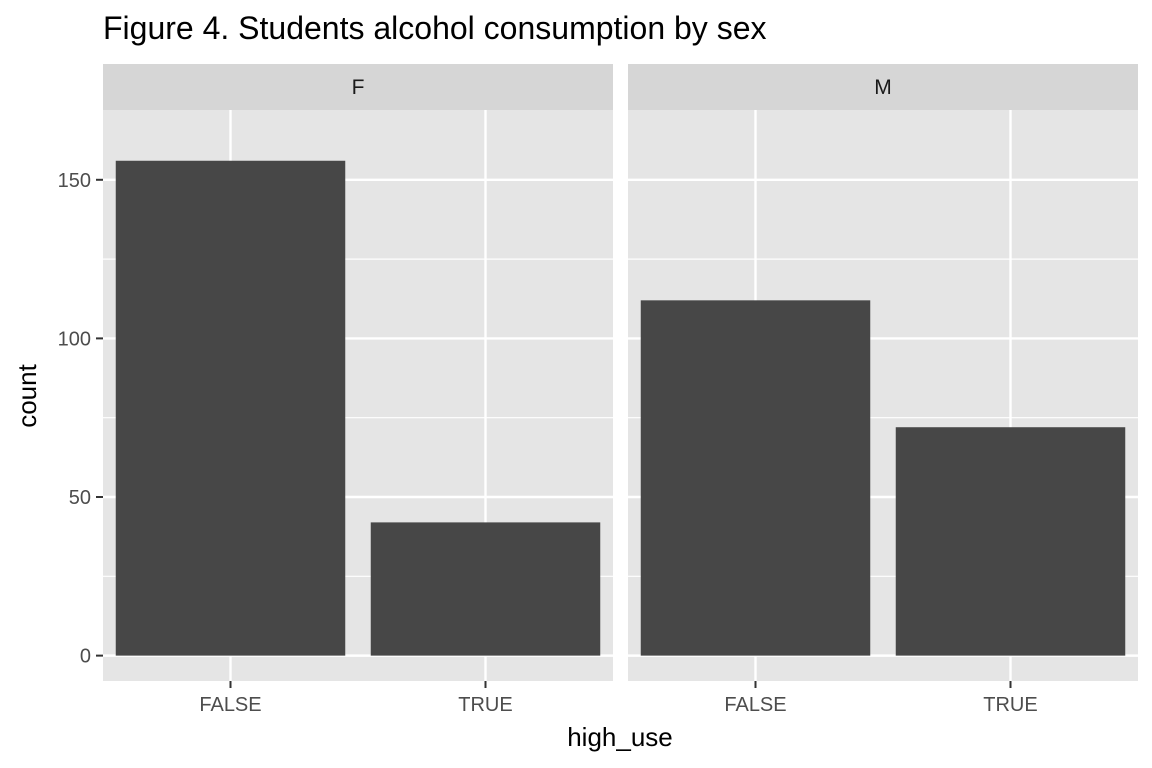 This screenshot has width=1152, height=768. Describe the element at coordinates (485, 589) in the screenshot. I see `bar-F-TRUE` at that location.